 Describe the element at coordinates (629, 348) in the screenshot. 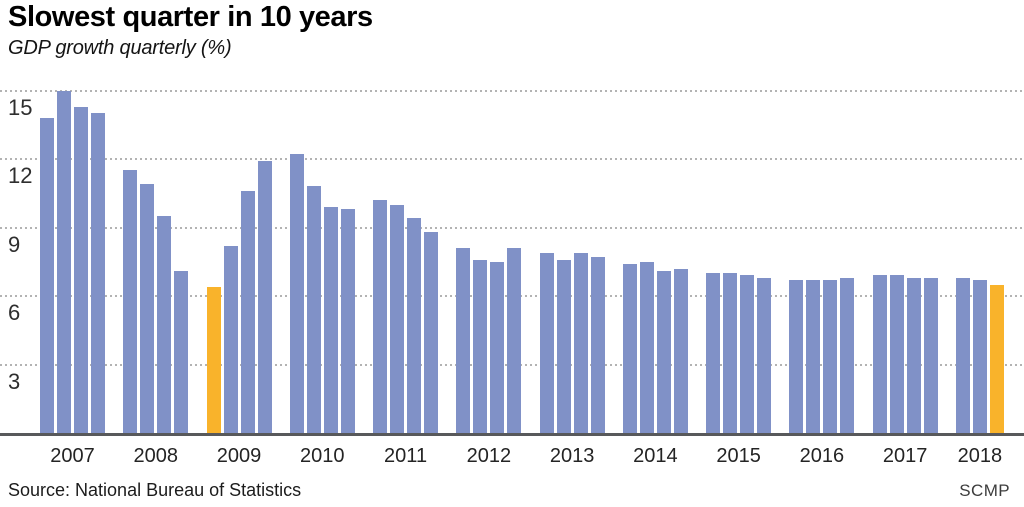

I see `bar-2014-q1` at that location.